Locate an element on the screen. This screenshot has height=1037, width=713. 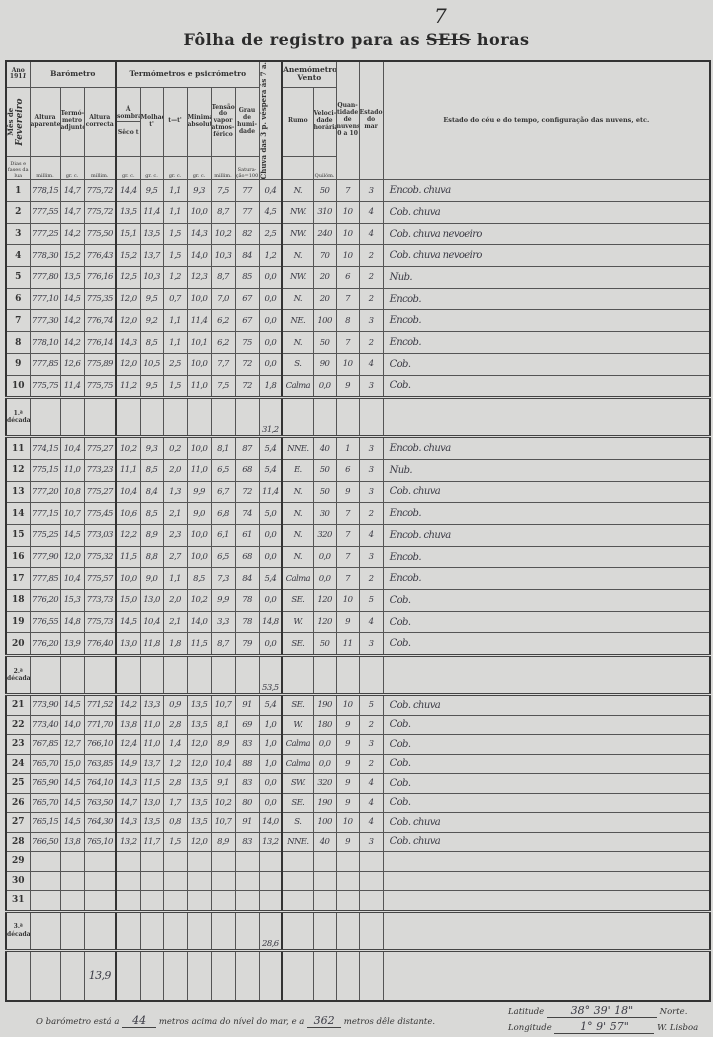
alt-aparente-cell: 778,15 is located at coordinates (45, 191).